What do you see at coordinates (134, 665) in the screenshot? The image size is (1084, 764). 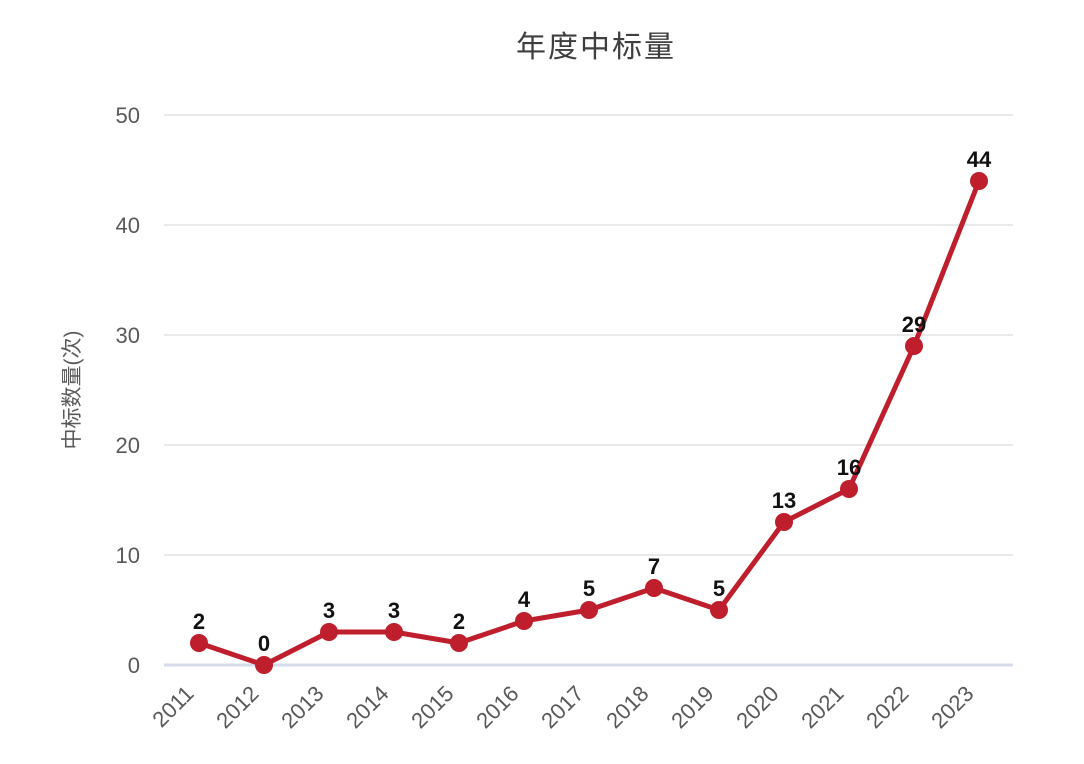 I see `y-tick-label: 0` at bounding box center [134, 665].